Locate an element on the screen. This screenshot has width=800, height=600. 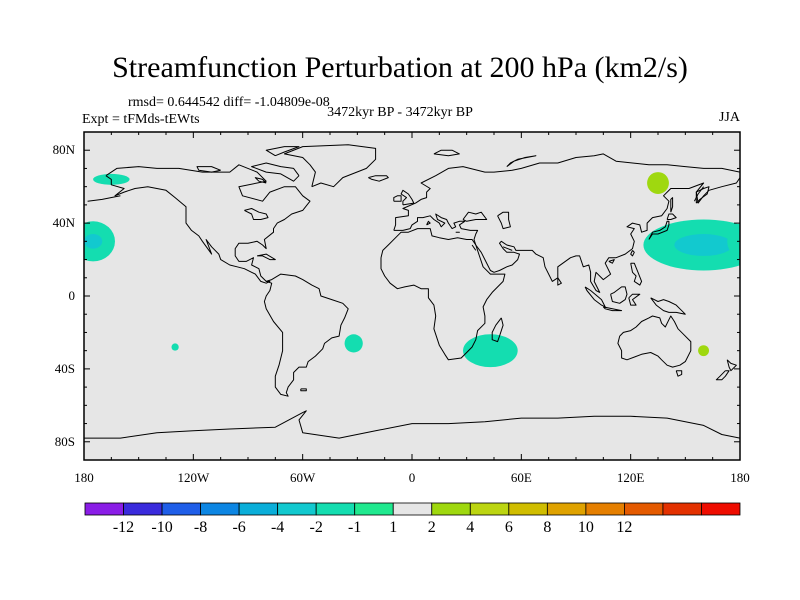
anomaly-core-northeast-asia is located at coordinates (658, 183).